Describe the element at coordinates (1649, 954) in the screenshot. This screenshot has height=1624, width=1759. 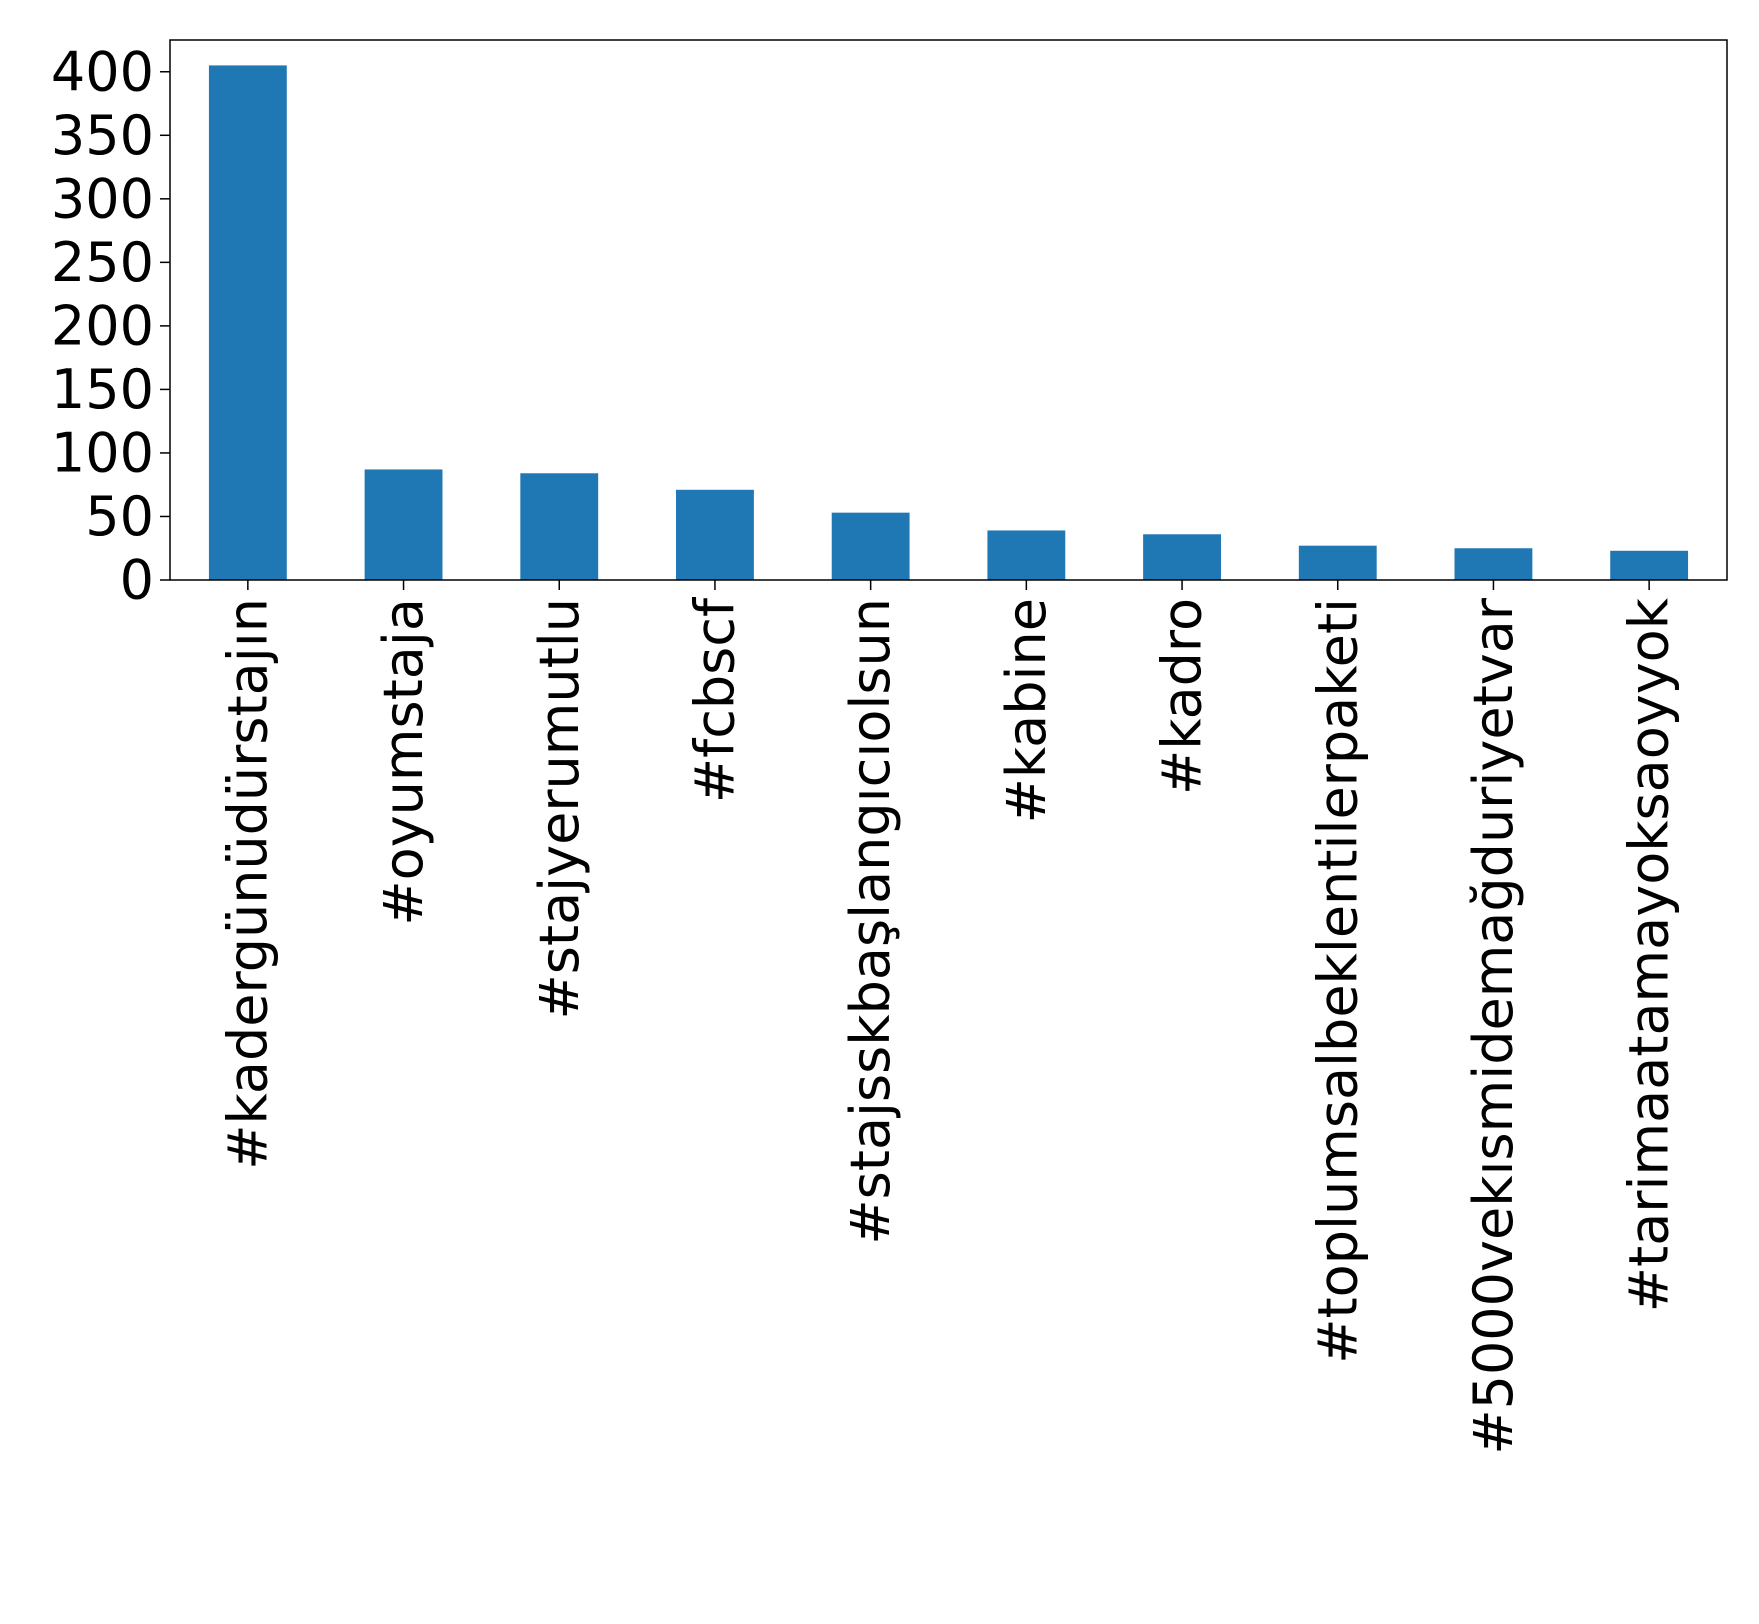
I see `x-tick-label: #tarimaatamayoksaoyyok` at that location.